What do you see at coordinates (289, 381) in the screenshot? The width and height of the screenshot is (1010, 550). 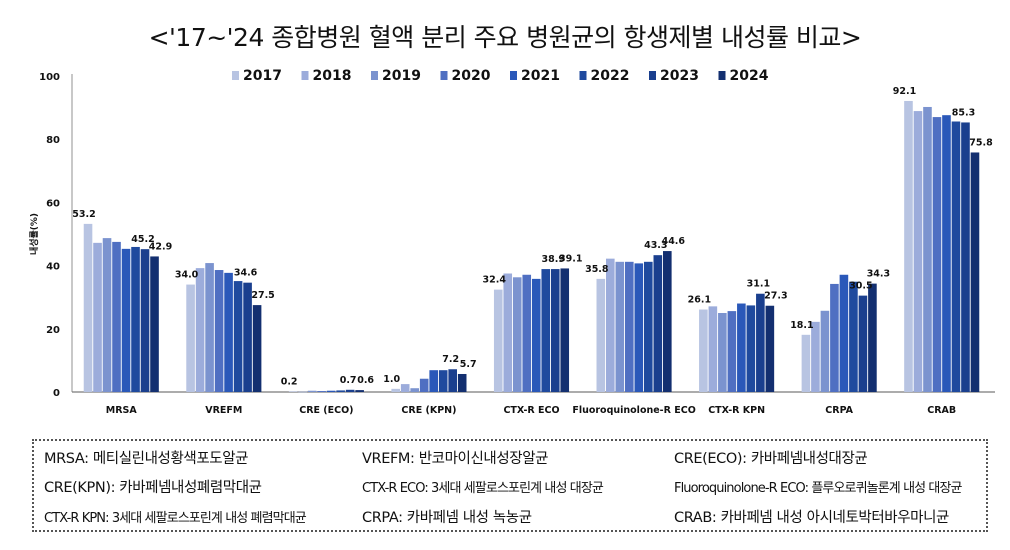 I see `data-label: 0.2` at bounding box center [289, 381].